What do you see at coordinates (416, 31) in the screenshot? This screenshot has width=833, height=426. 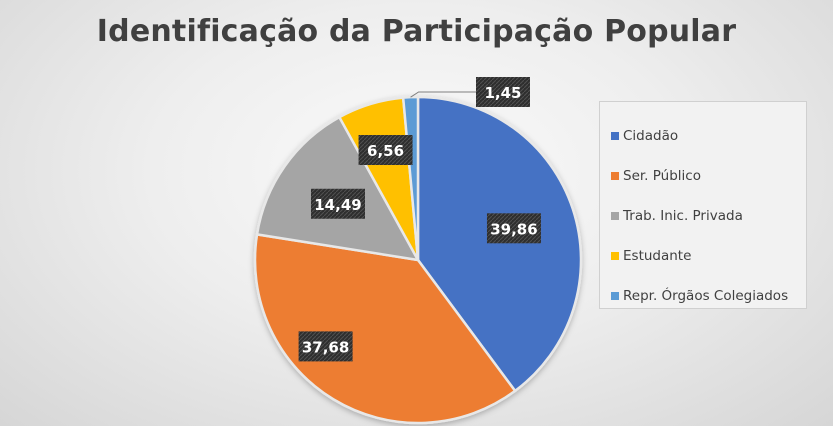 I see `chart-title: Identificação da Participação Popular` at bounding box center [416, 31].